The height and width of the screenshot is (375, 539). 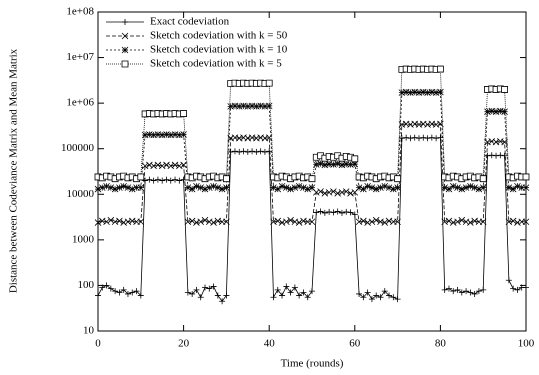 What do you see at coordinates (98, 344) in the screenshot?
I see `x-tick-label: 0` at bounding box center [98, 344].